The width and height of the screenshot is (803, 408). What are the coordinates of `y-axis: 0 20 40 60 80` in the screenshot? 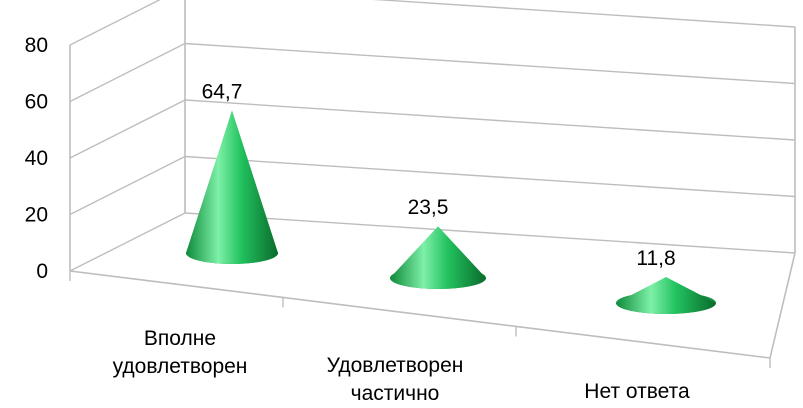 It's located at (36, 158).